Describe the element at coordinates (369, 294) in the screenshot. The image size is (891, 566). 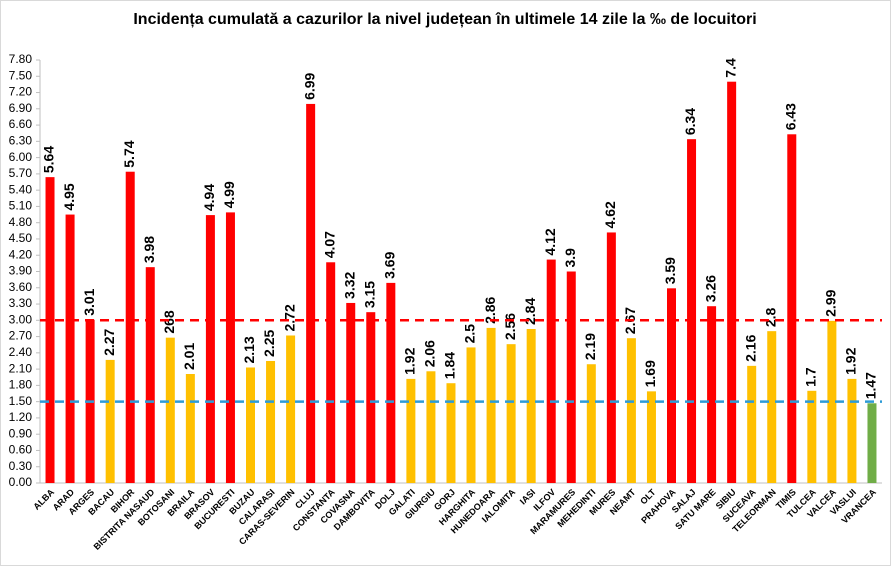
I see `value-label: 3.15` at that location.